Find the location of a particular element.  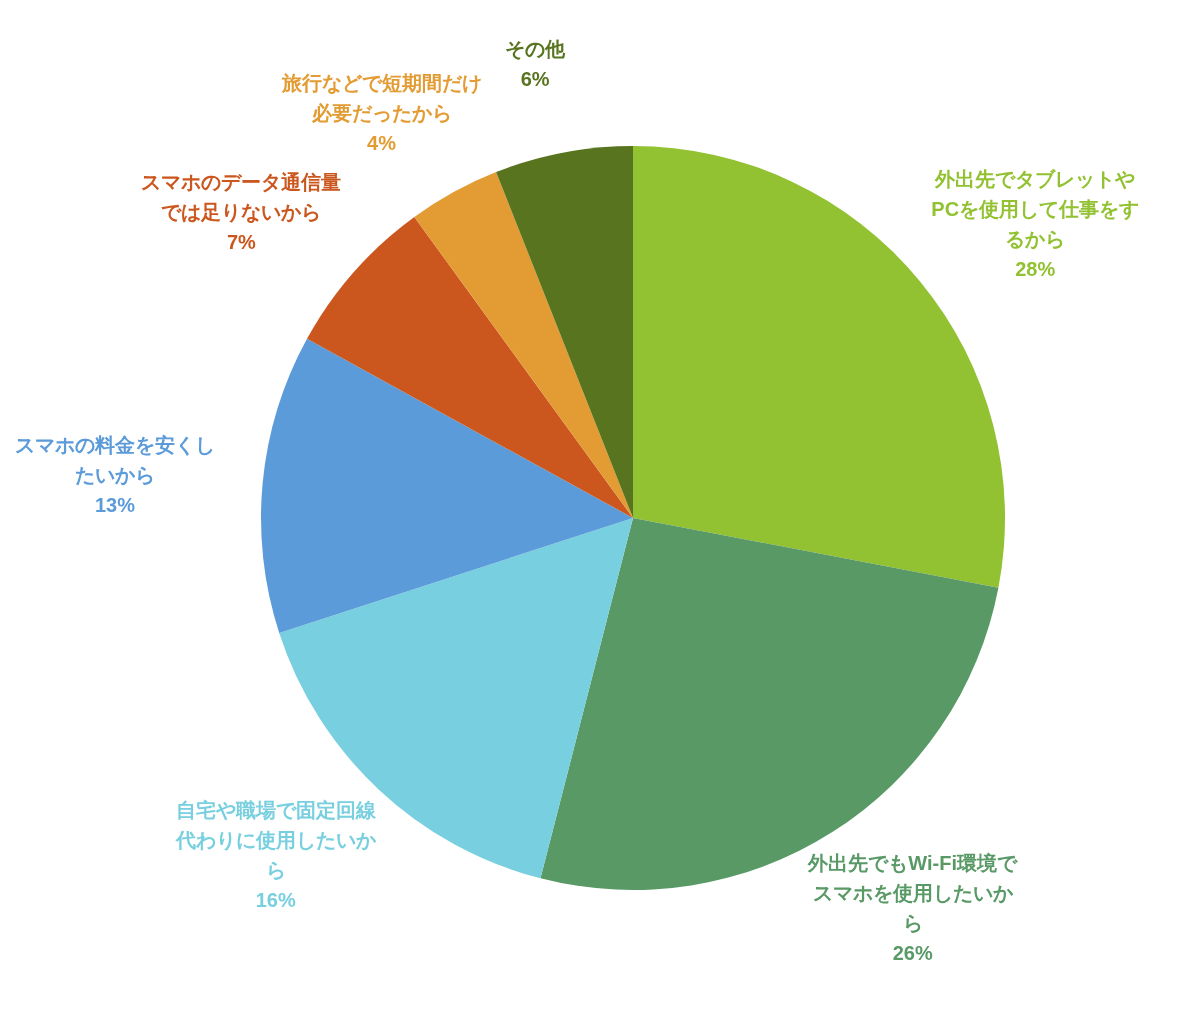

data-label: 4% is located at coordinates (381, 144).